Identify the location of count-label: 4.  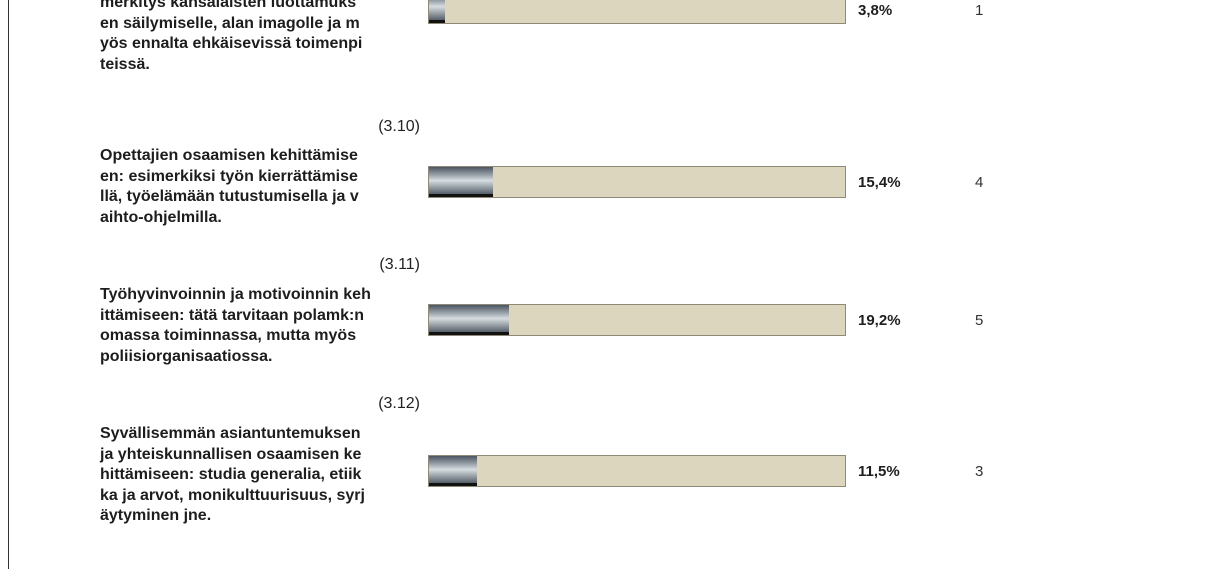
(979, 182).